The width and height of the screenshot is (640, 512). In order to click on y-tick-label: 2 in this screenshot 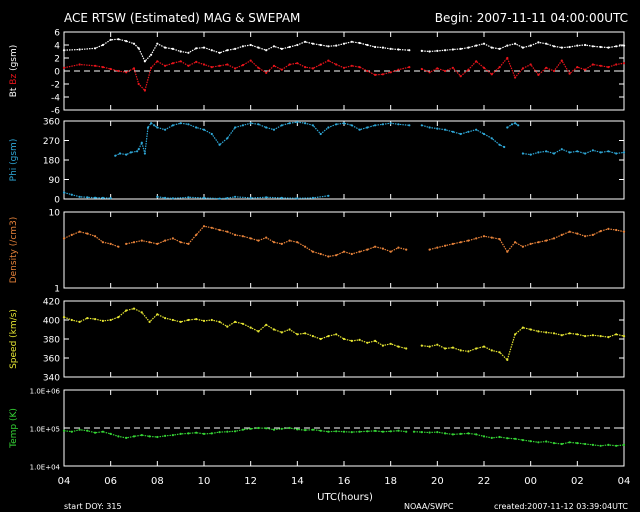, I will do `click(57, 60)`.